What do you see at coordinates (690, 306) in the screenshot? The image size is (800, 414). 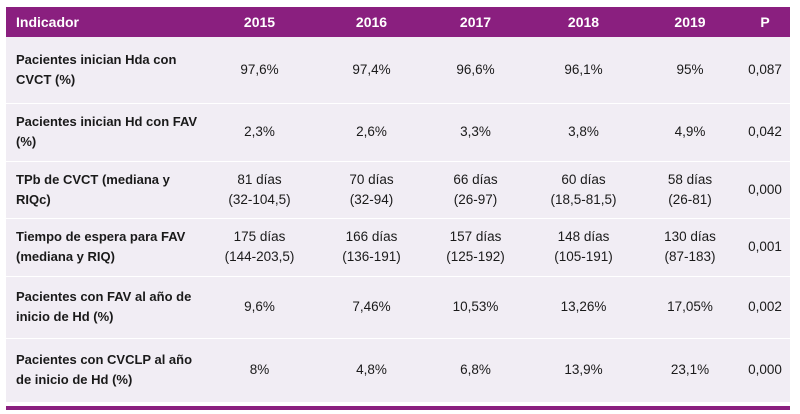 I see `value-text: 17,05%` at bounding box center [690, 306].